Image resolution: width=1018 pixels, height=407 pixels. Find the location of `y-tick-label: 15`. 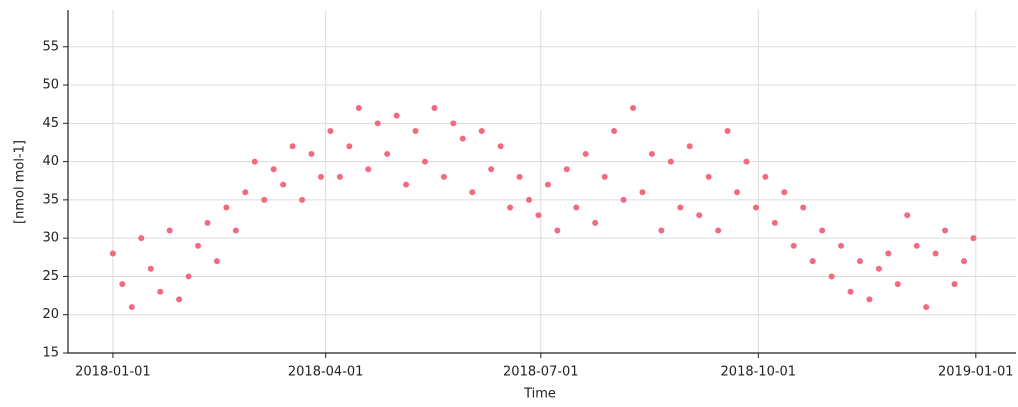

y-tick-label: 15 is located at coordinates (50, 353).